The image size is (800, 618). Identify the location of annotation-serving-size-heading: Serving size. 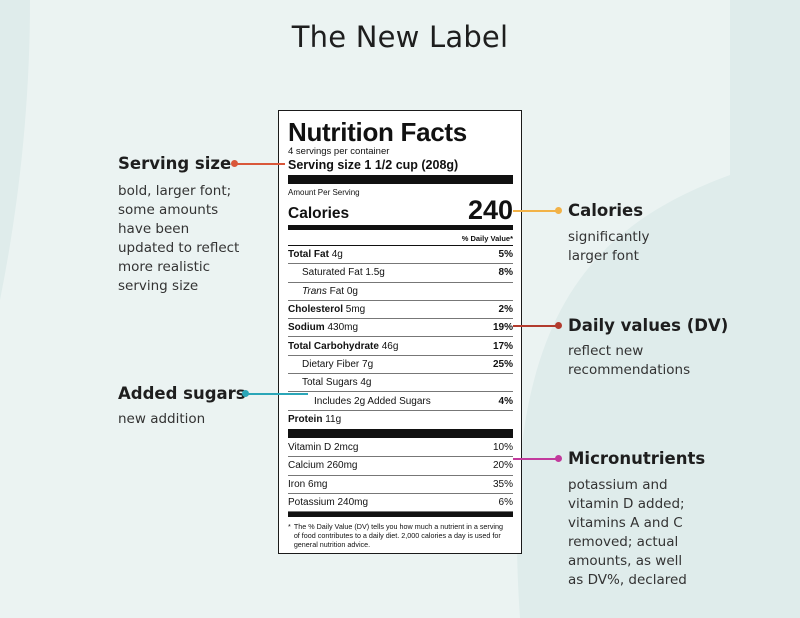
(175, 163).